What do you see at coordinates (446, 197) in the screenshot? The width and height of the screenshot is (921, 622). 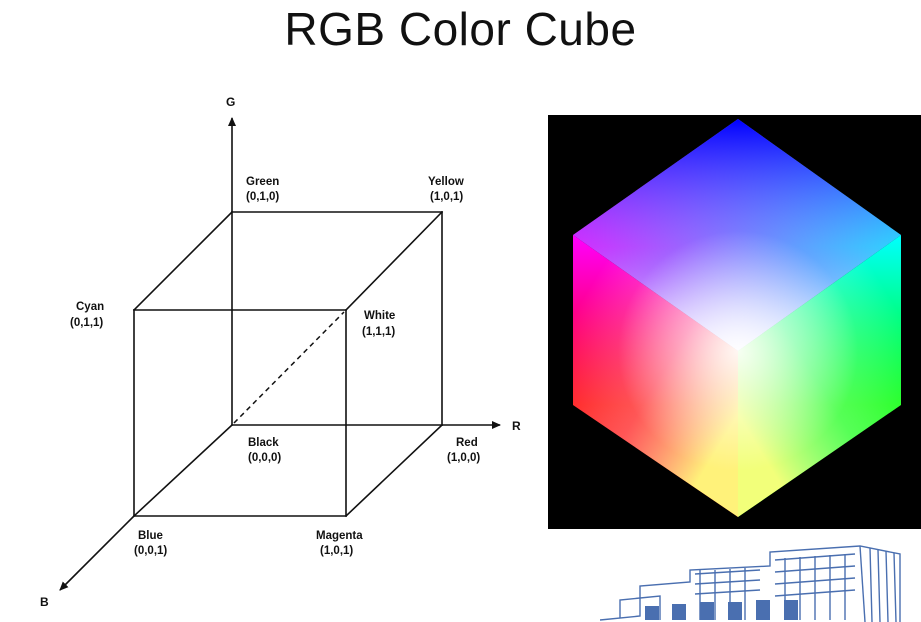 I see `yellow-coords: (1,0,1)` at bounding box center [446, 197].